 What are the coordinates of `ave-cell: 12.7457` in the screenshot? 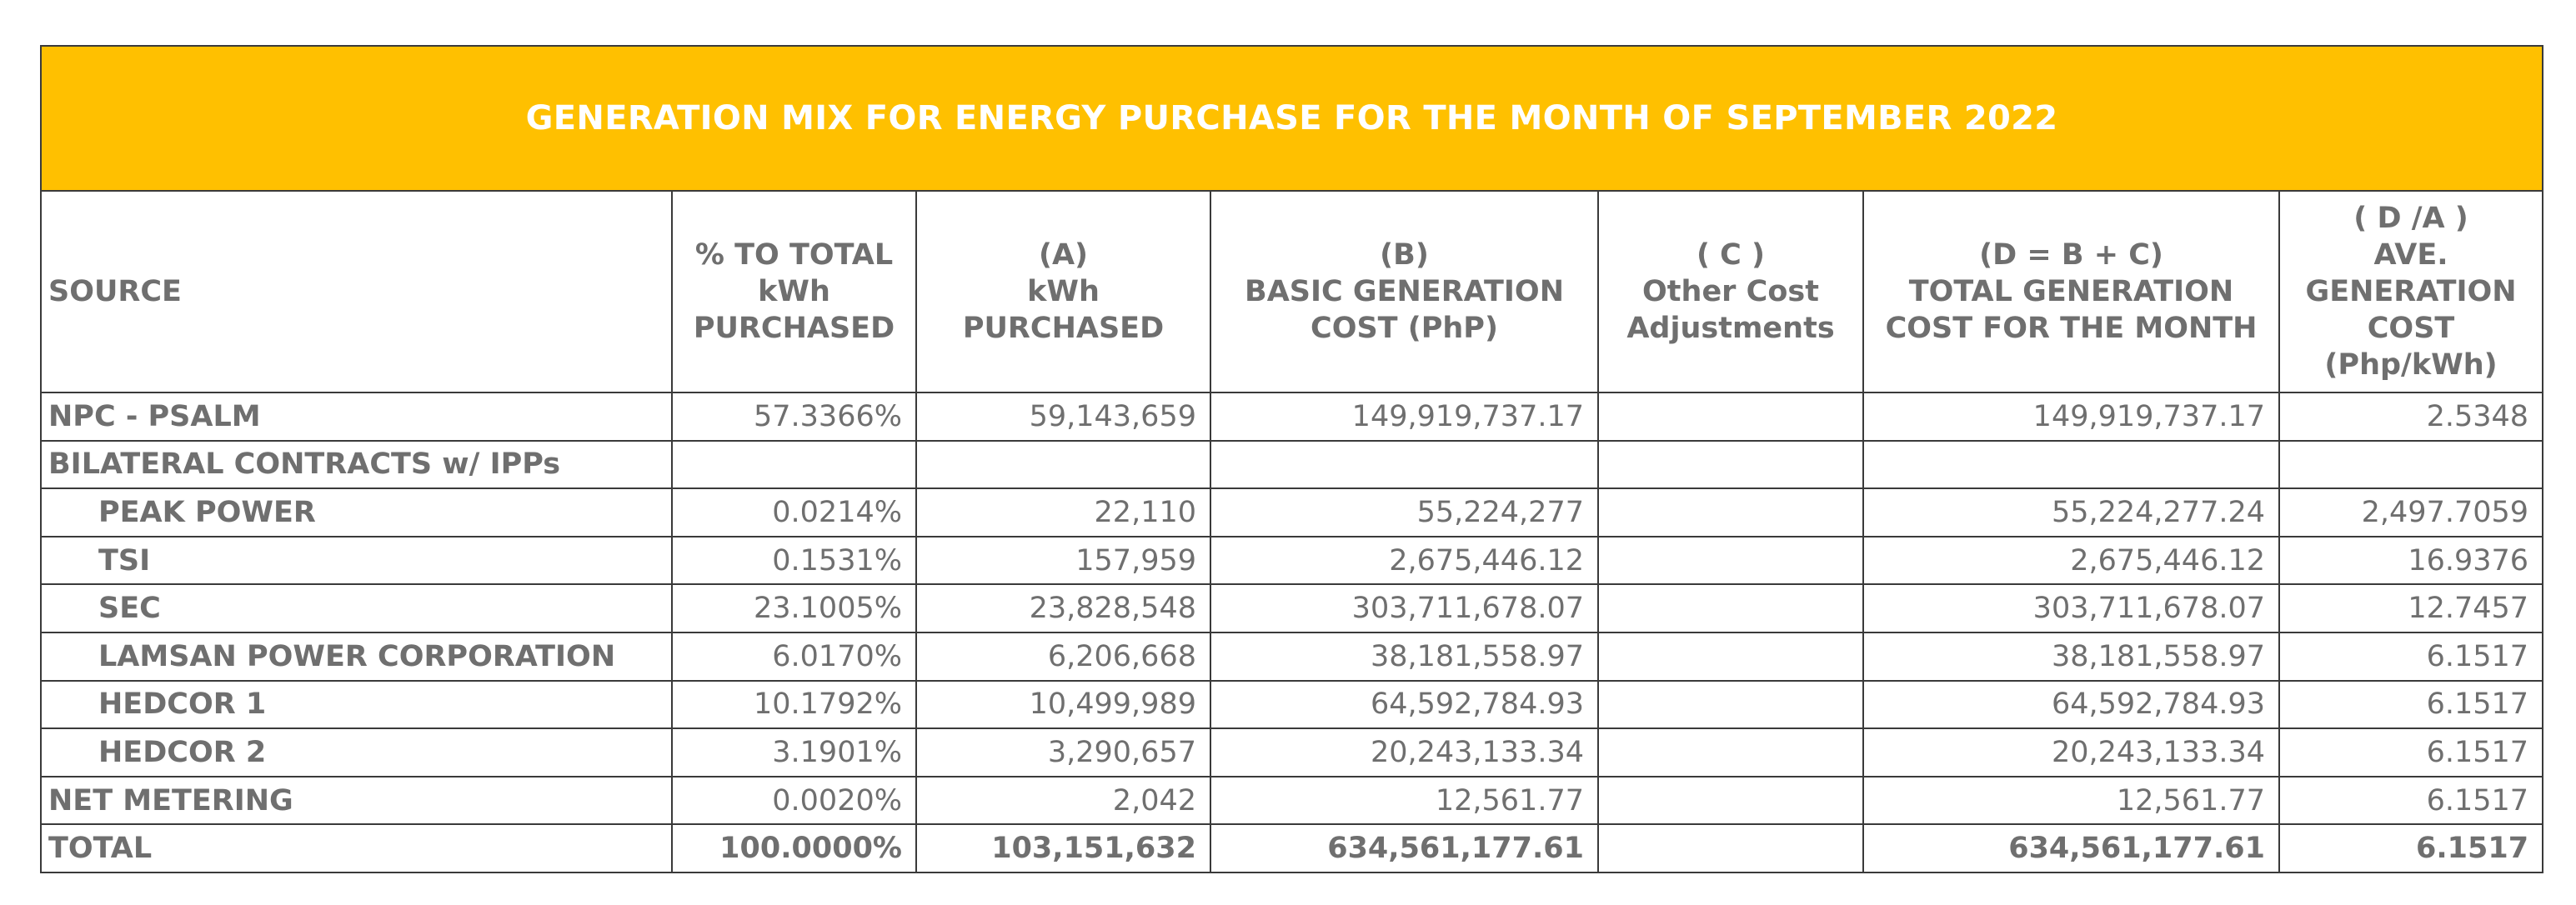 It's located at (2411, 608).